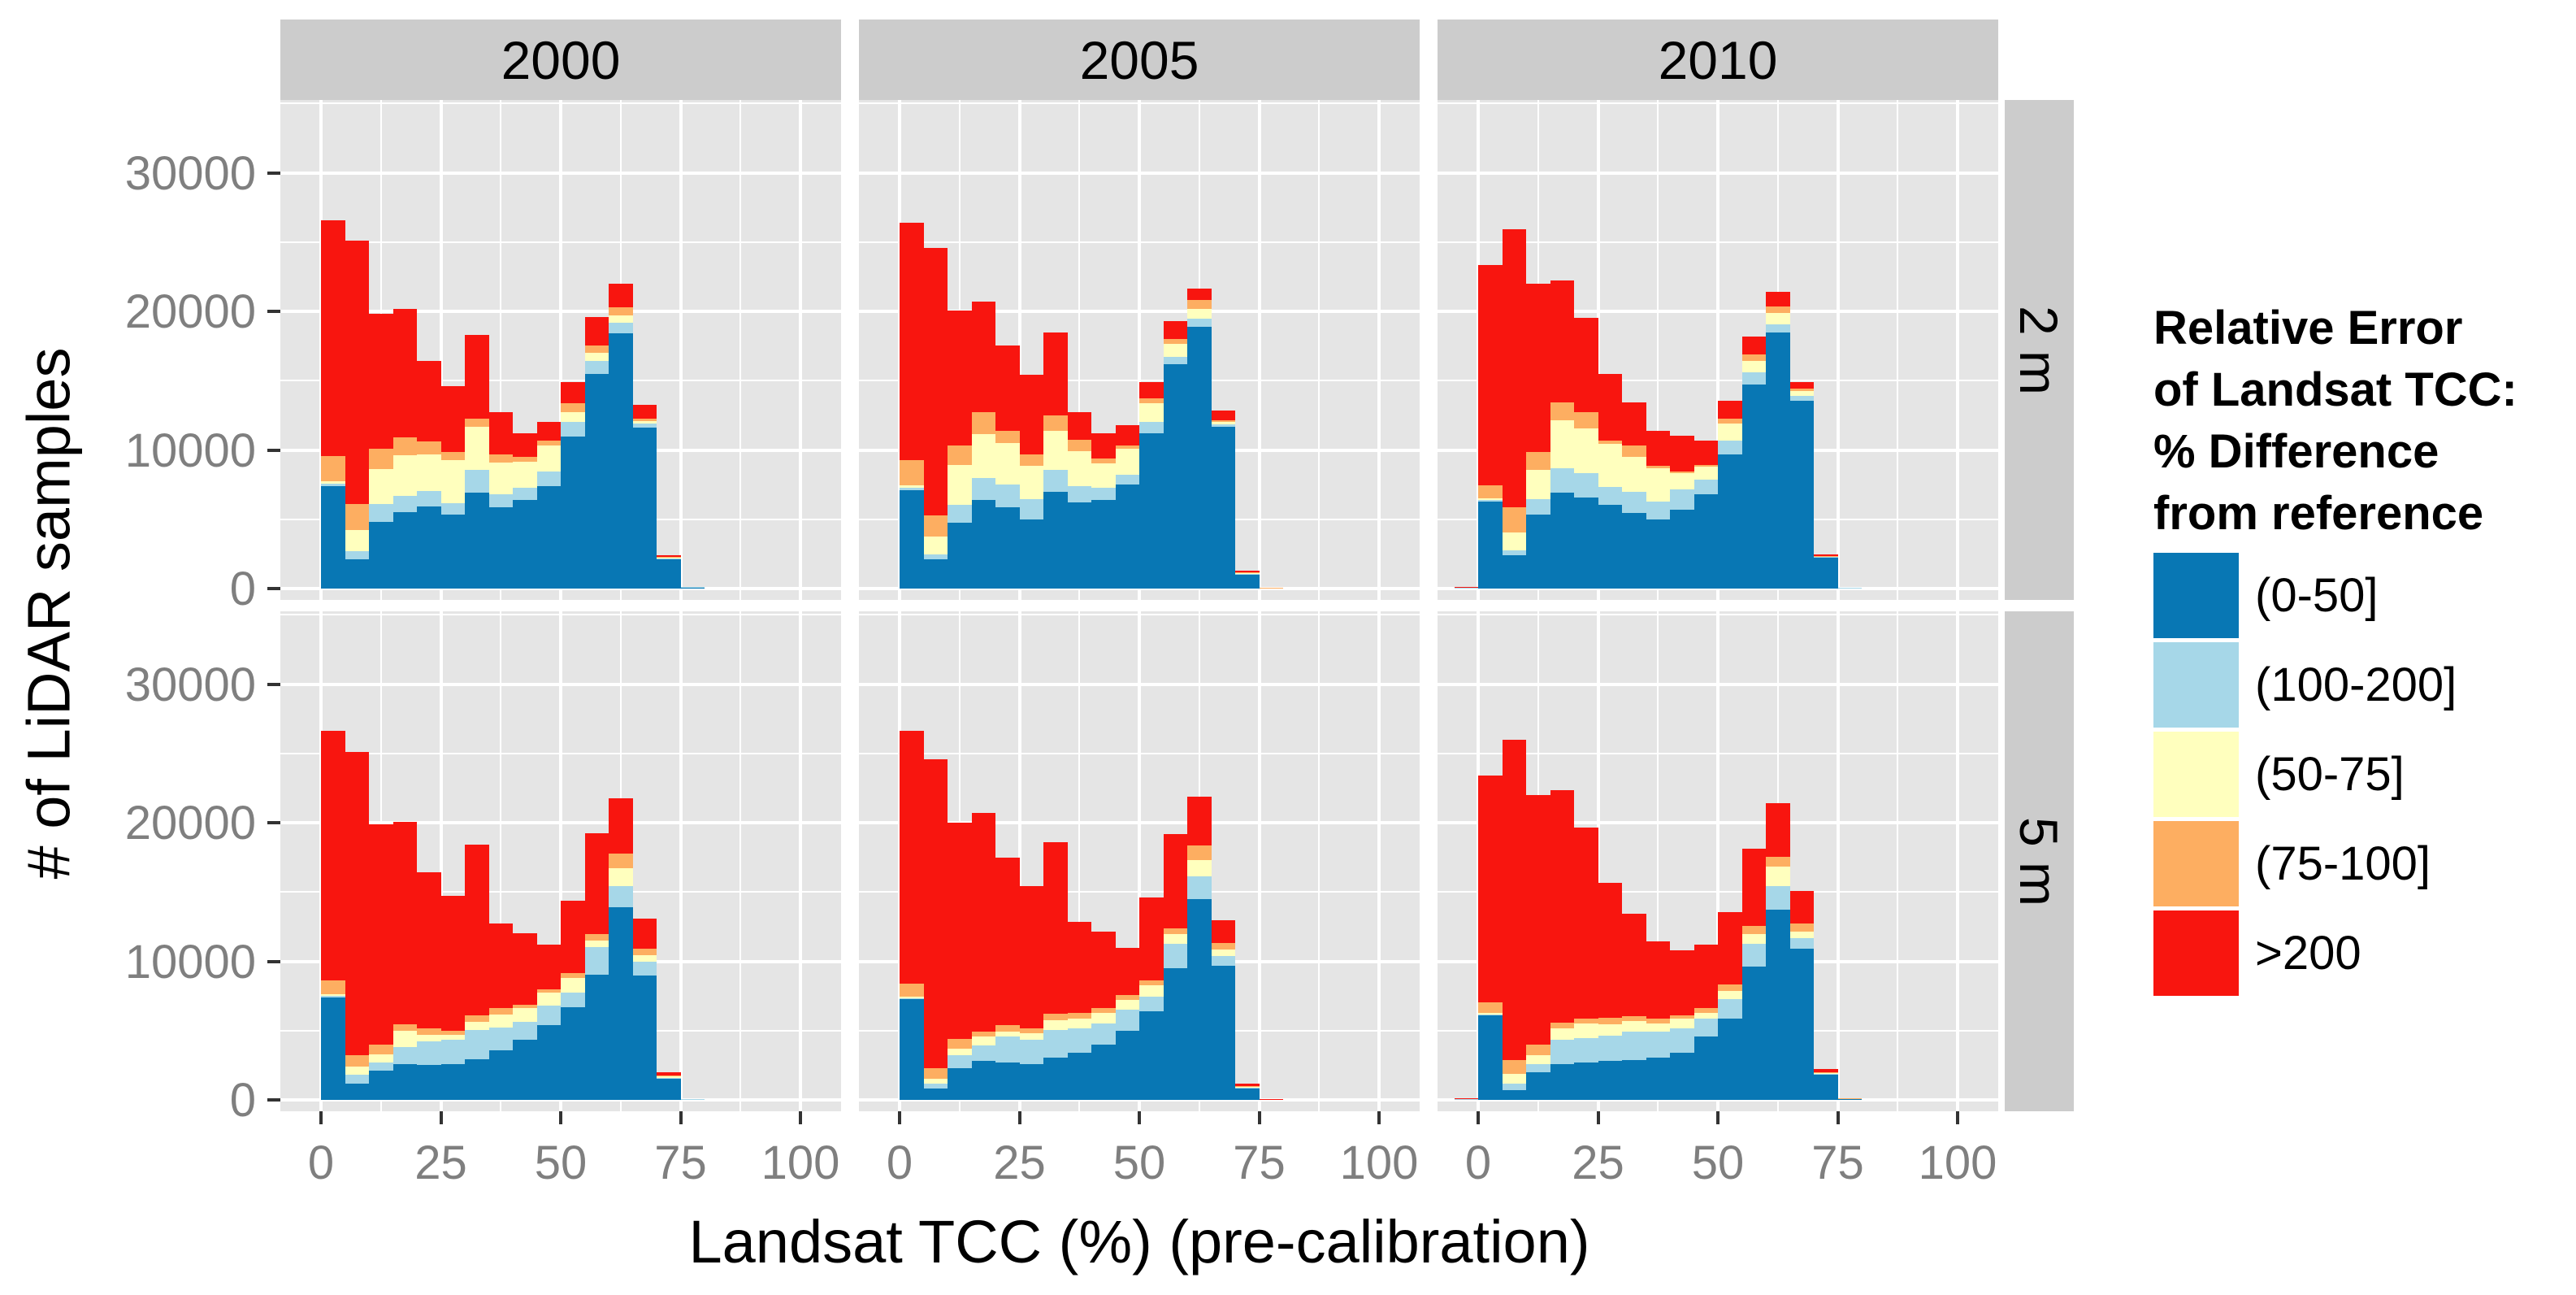  I want to click on y-tick-label: 30000, so click(190, 173).